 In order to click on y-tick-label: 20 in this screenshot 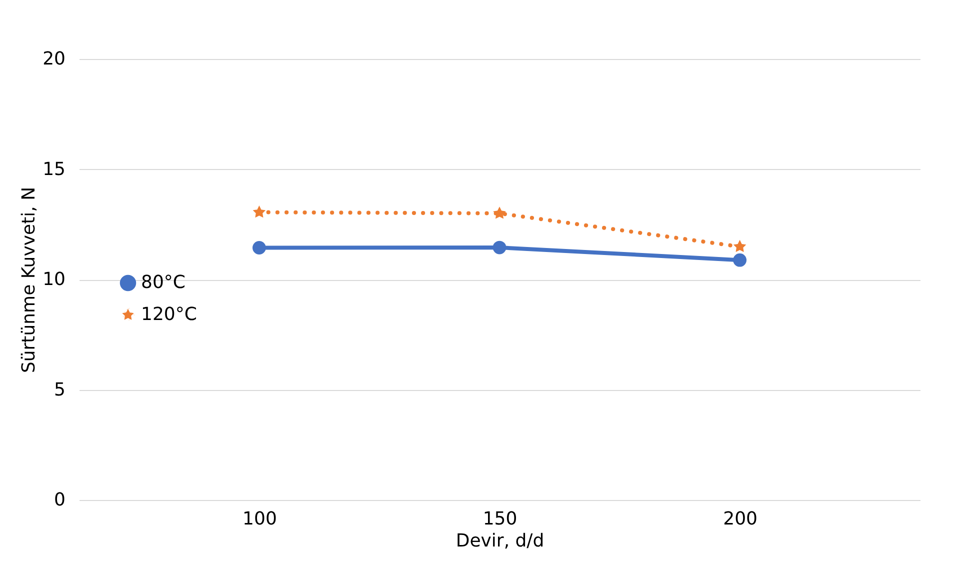, I will do `click(54, 59)`.